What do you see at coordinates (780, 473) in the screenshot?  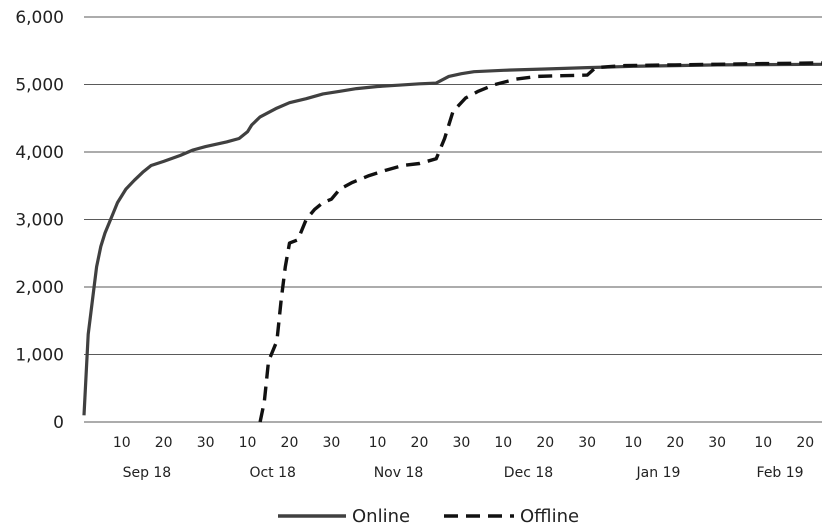 I see `month-label: Feb 19` at bounding box center [780, 473].